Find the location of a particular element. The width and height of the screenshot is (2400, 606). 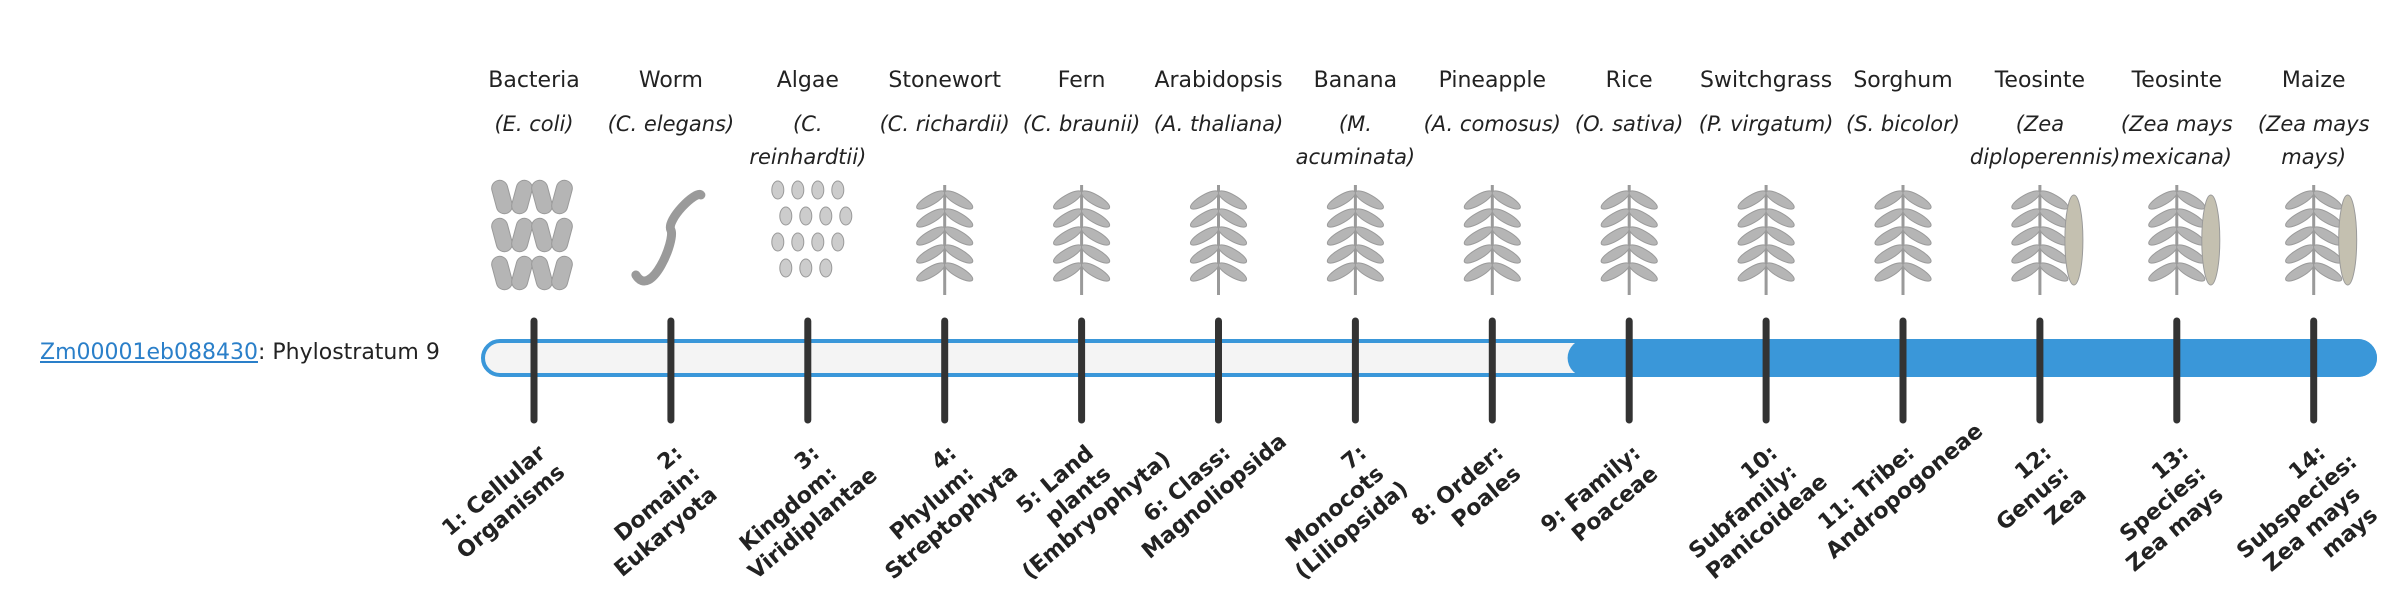

organism-species: (Zea mays mays) is located at coordinates (2313, 140).